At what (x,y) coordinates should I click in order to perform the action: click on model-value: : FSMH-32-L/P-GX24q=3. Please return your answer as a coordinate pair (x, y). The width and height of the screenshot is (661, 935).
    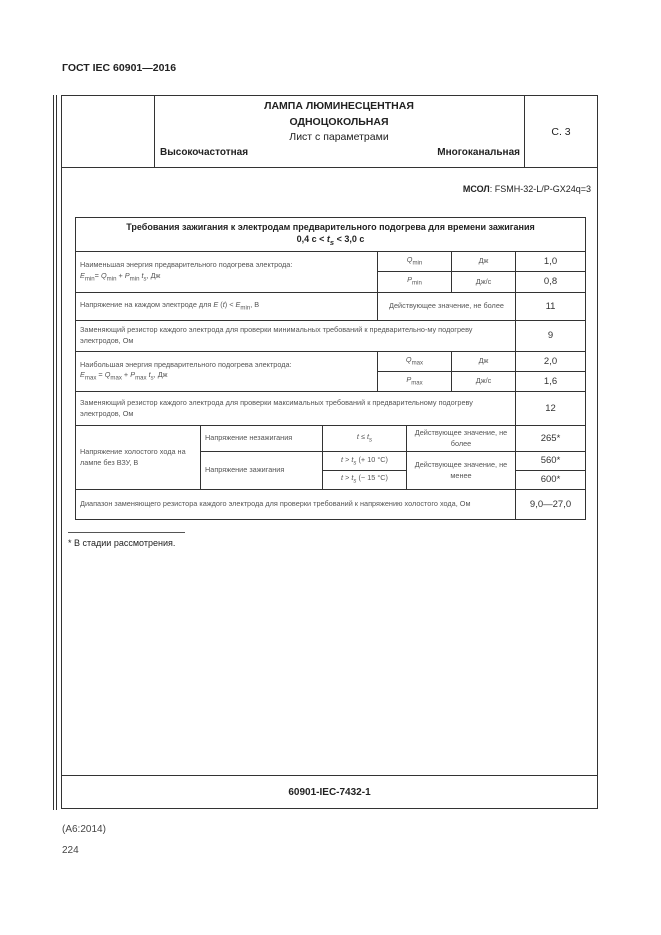
    Looking at the image, I should click on (540, 189).